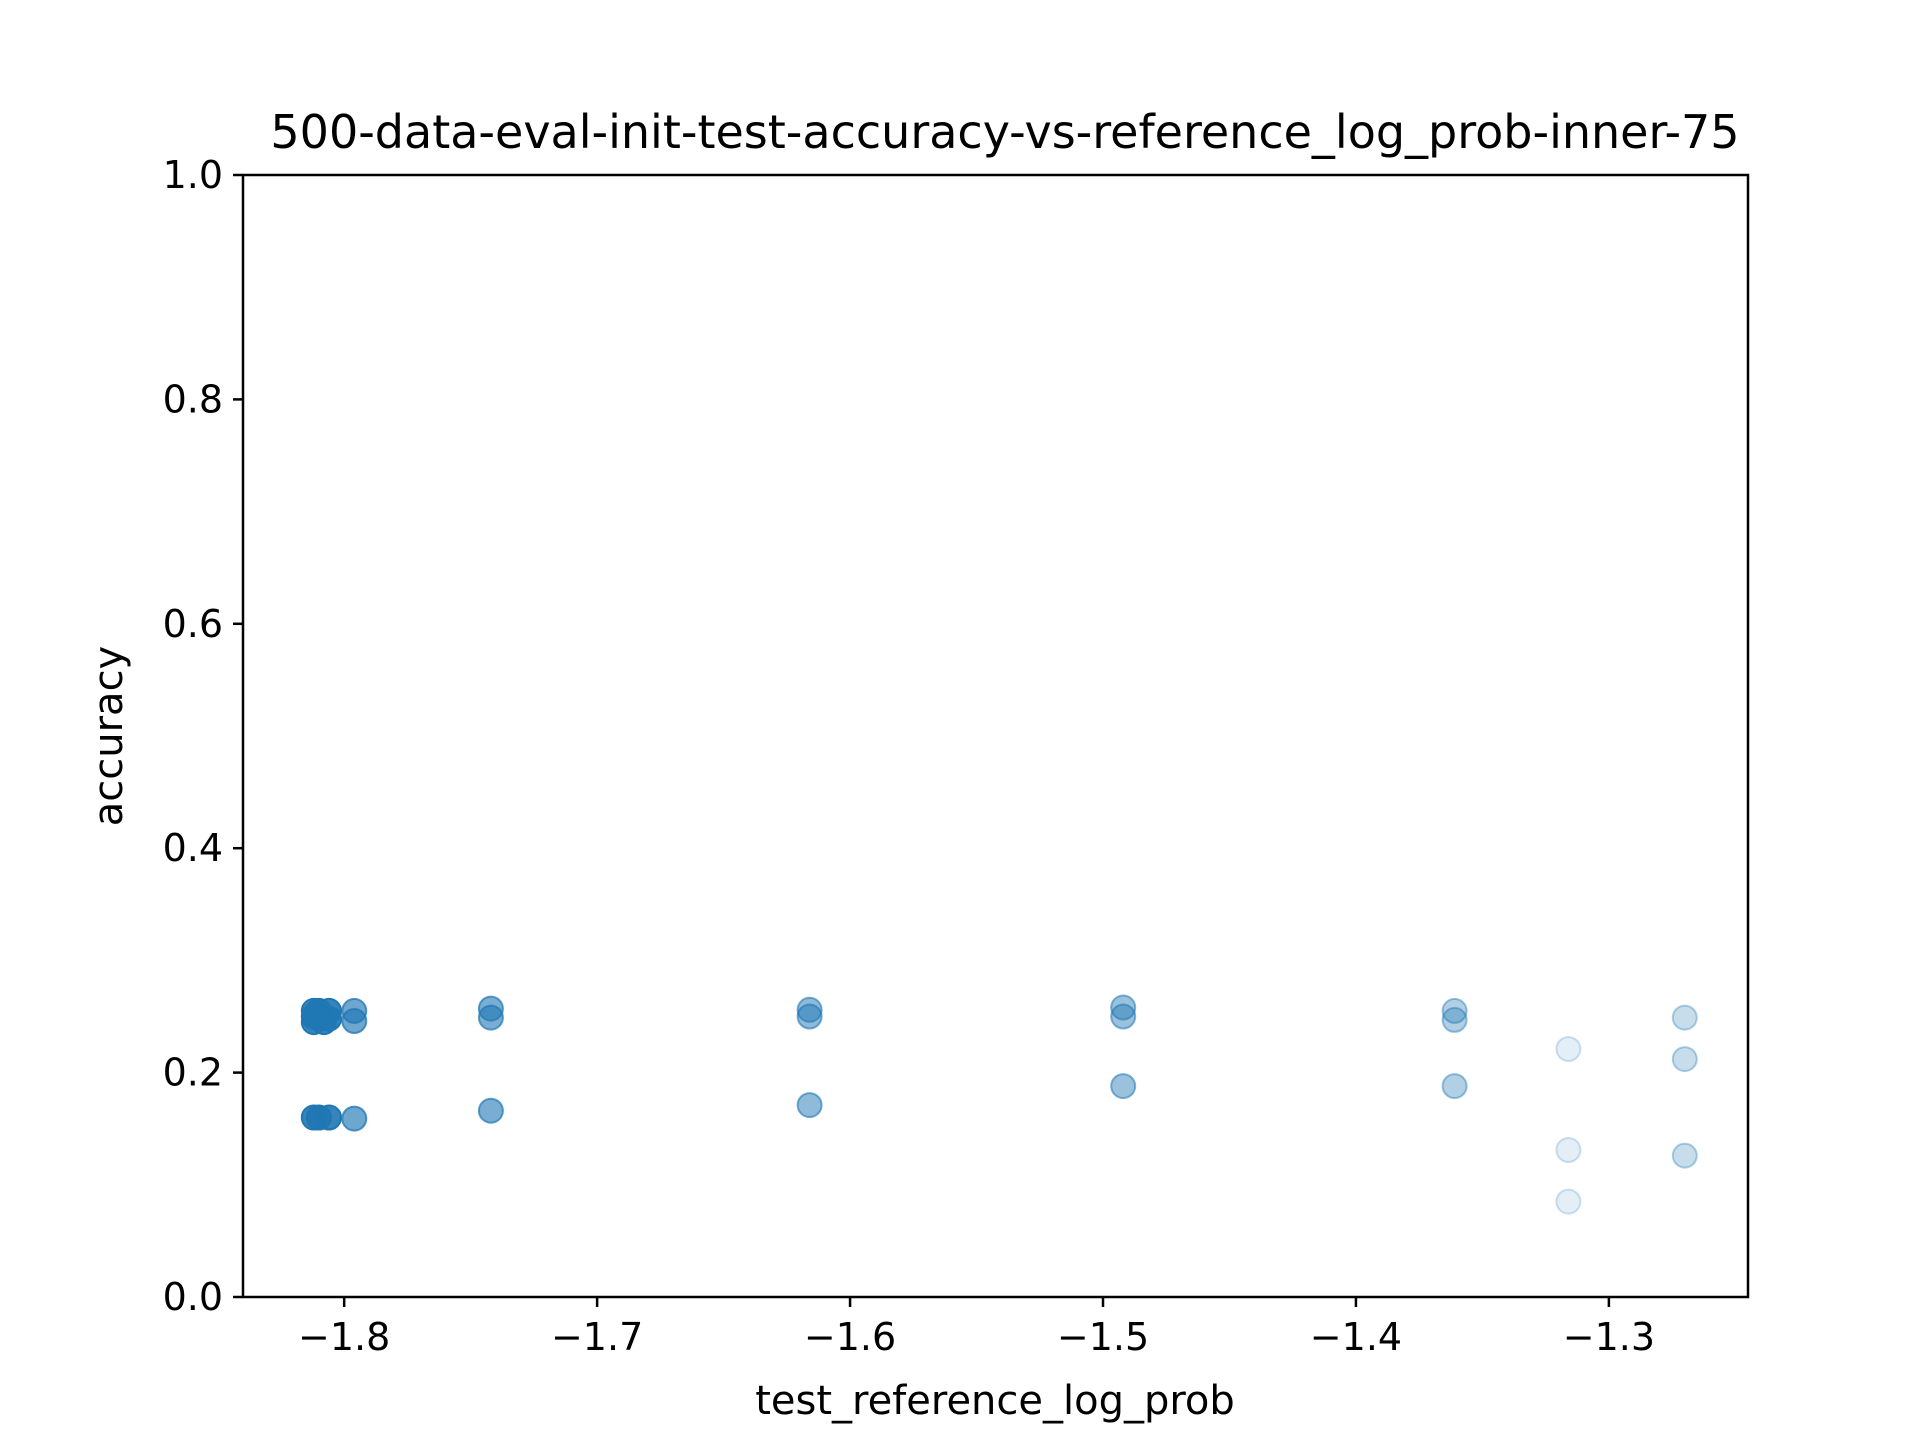 The image size is (1920, 1440). Describe the element at coordinates (193, 399) in the screenshot. I see `y-tick-label: 0.8` at that location.